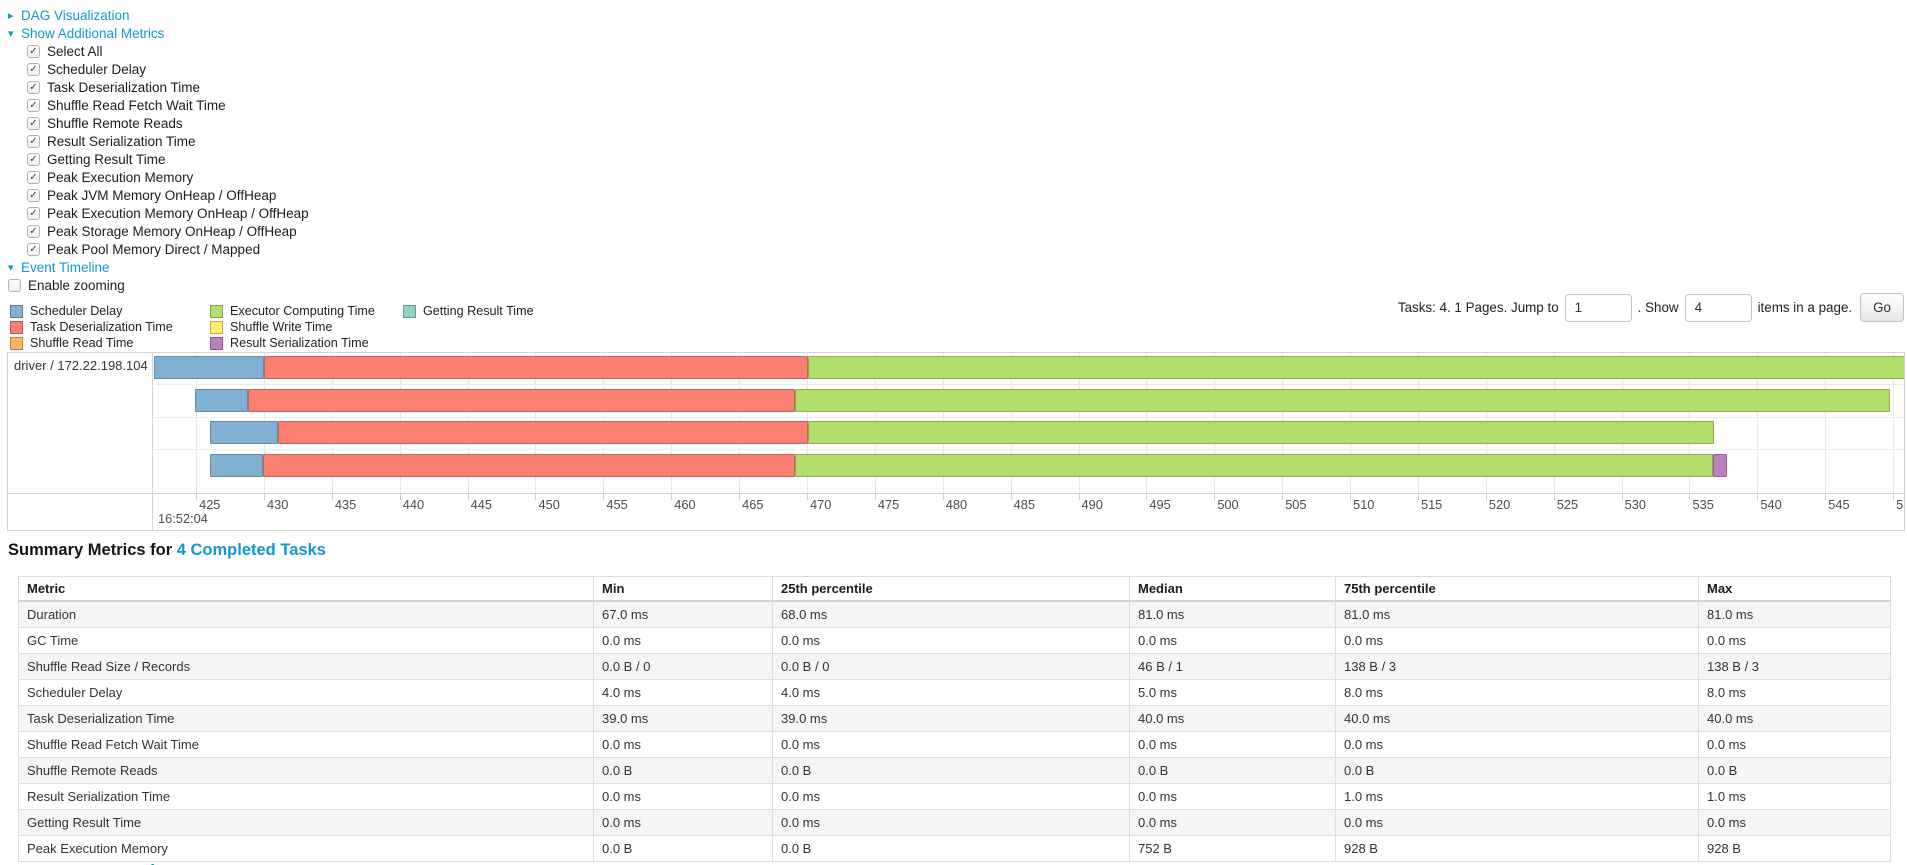 The image size is (1907, 865). What do you see at coordinates (11, 33) in the screenshot?
I see `expanded-arrow-icon: ▾` at bounding box center [11, 33].